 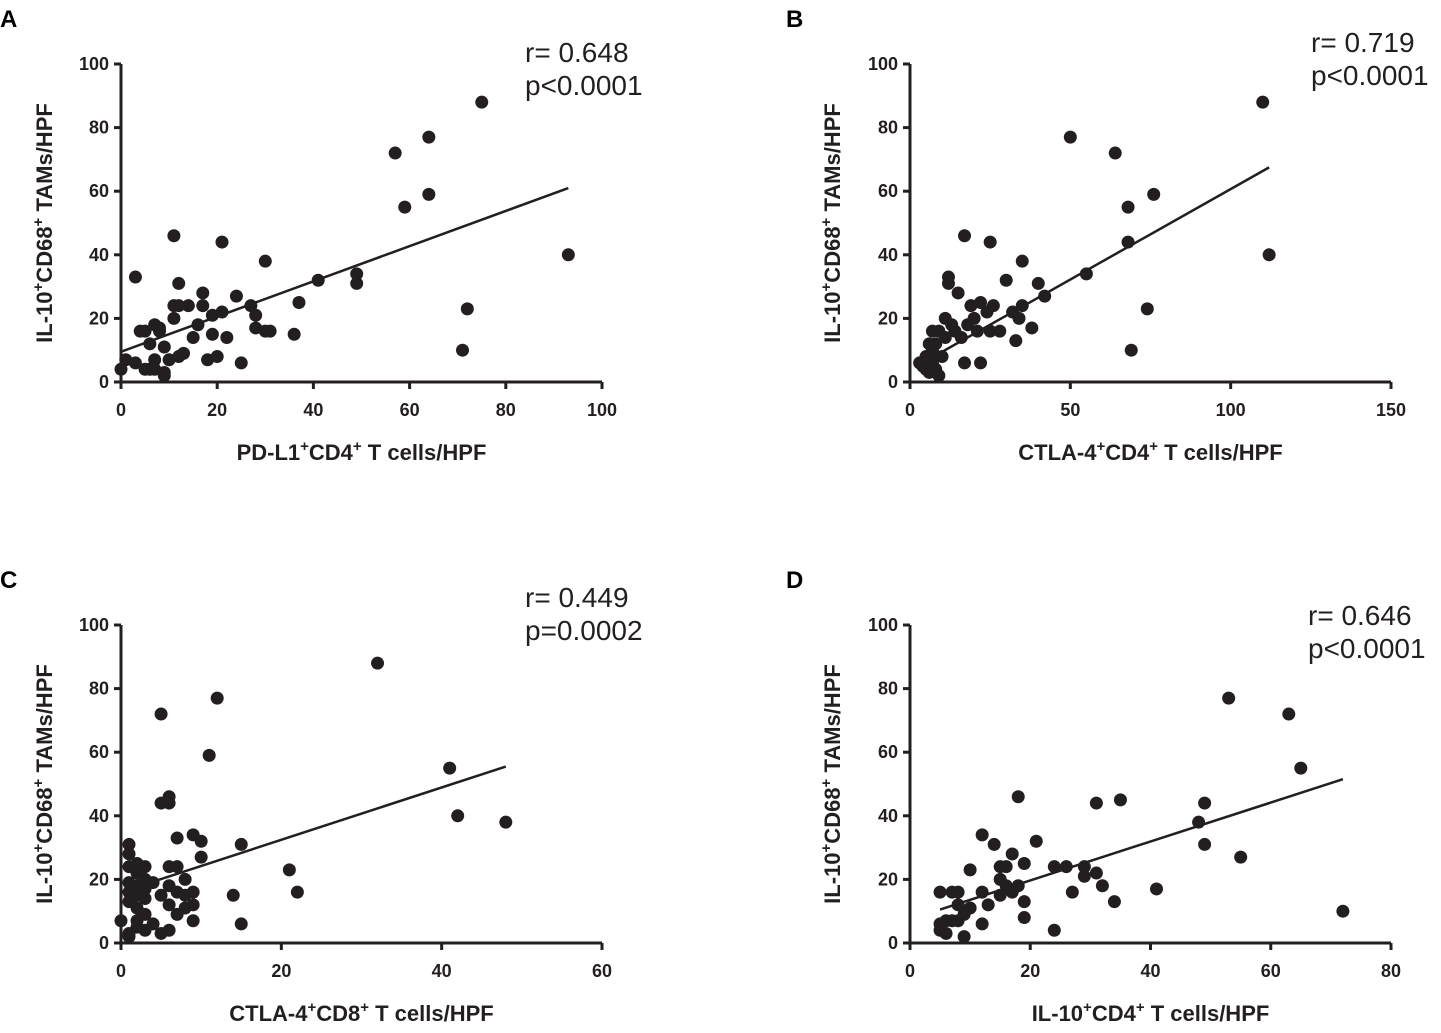 What do you see at coordinates (361, 1012) in the screenshot?
I see `x-axis-title: CTLA-4+CD8+ T cells/HPF` at bounding box center [361, 1012].